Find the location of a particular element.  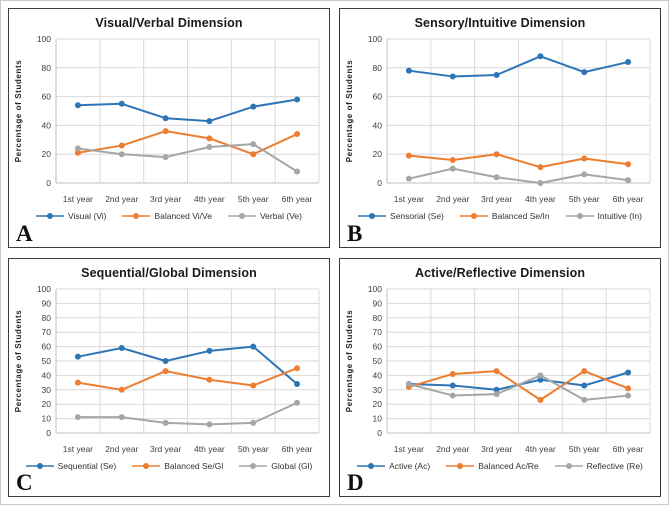

legend-item: Sequential (Se) is located at coordinates (71, 465).